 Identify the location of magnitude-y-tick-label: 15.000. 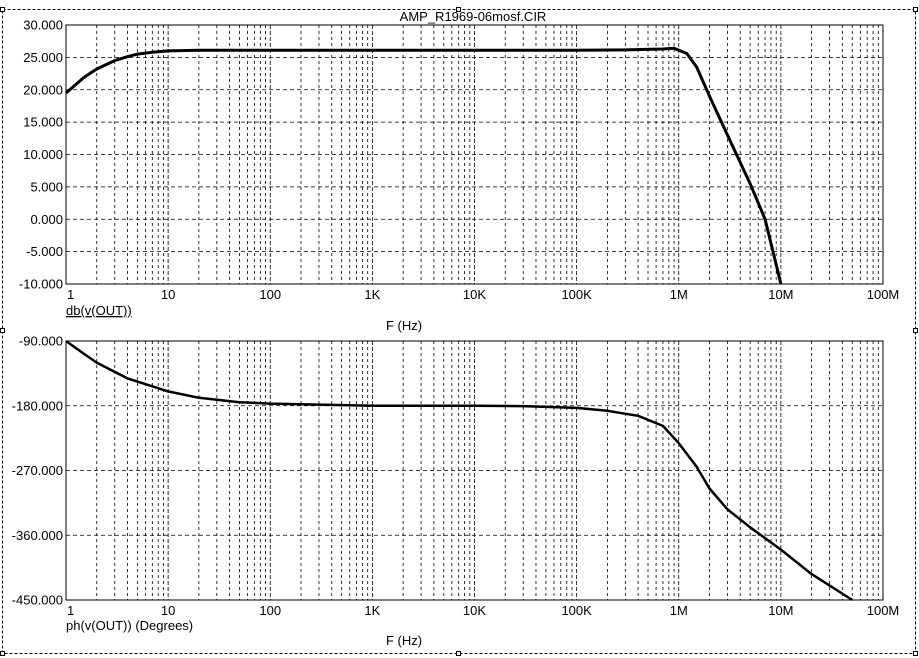
(43, 122).